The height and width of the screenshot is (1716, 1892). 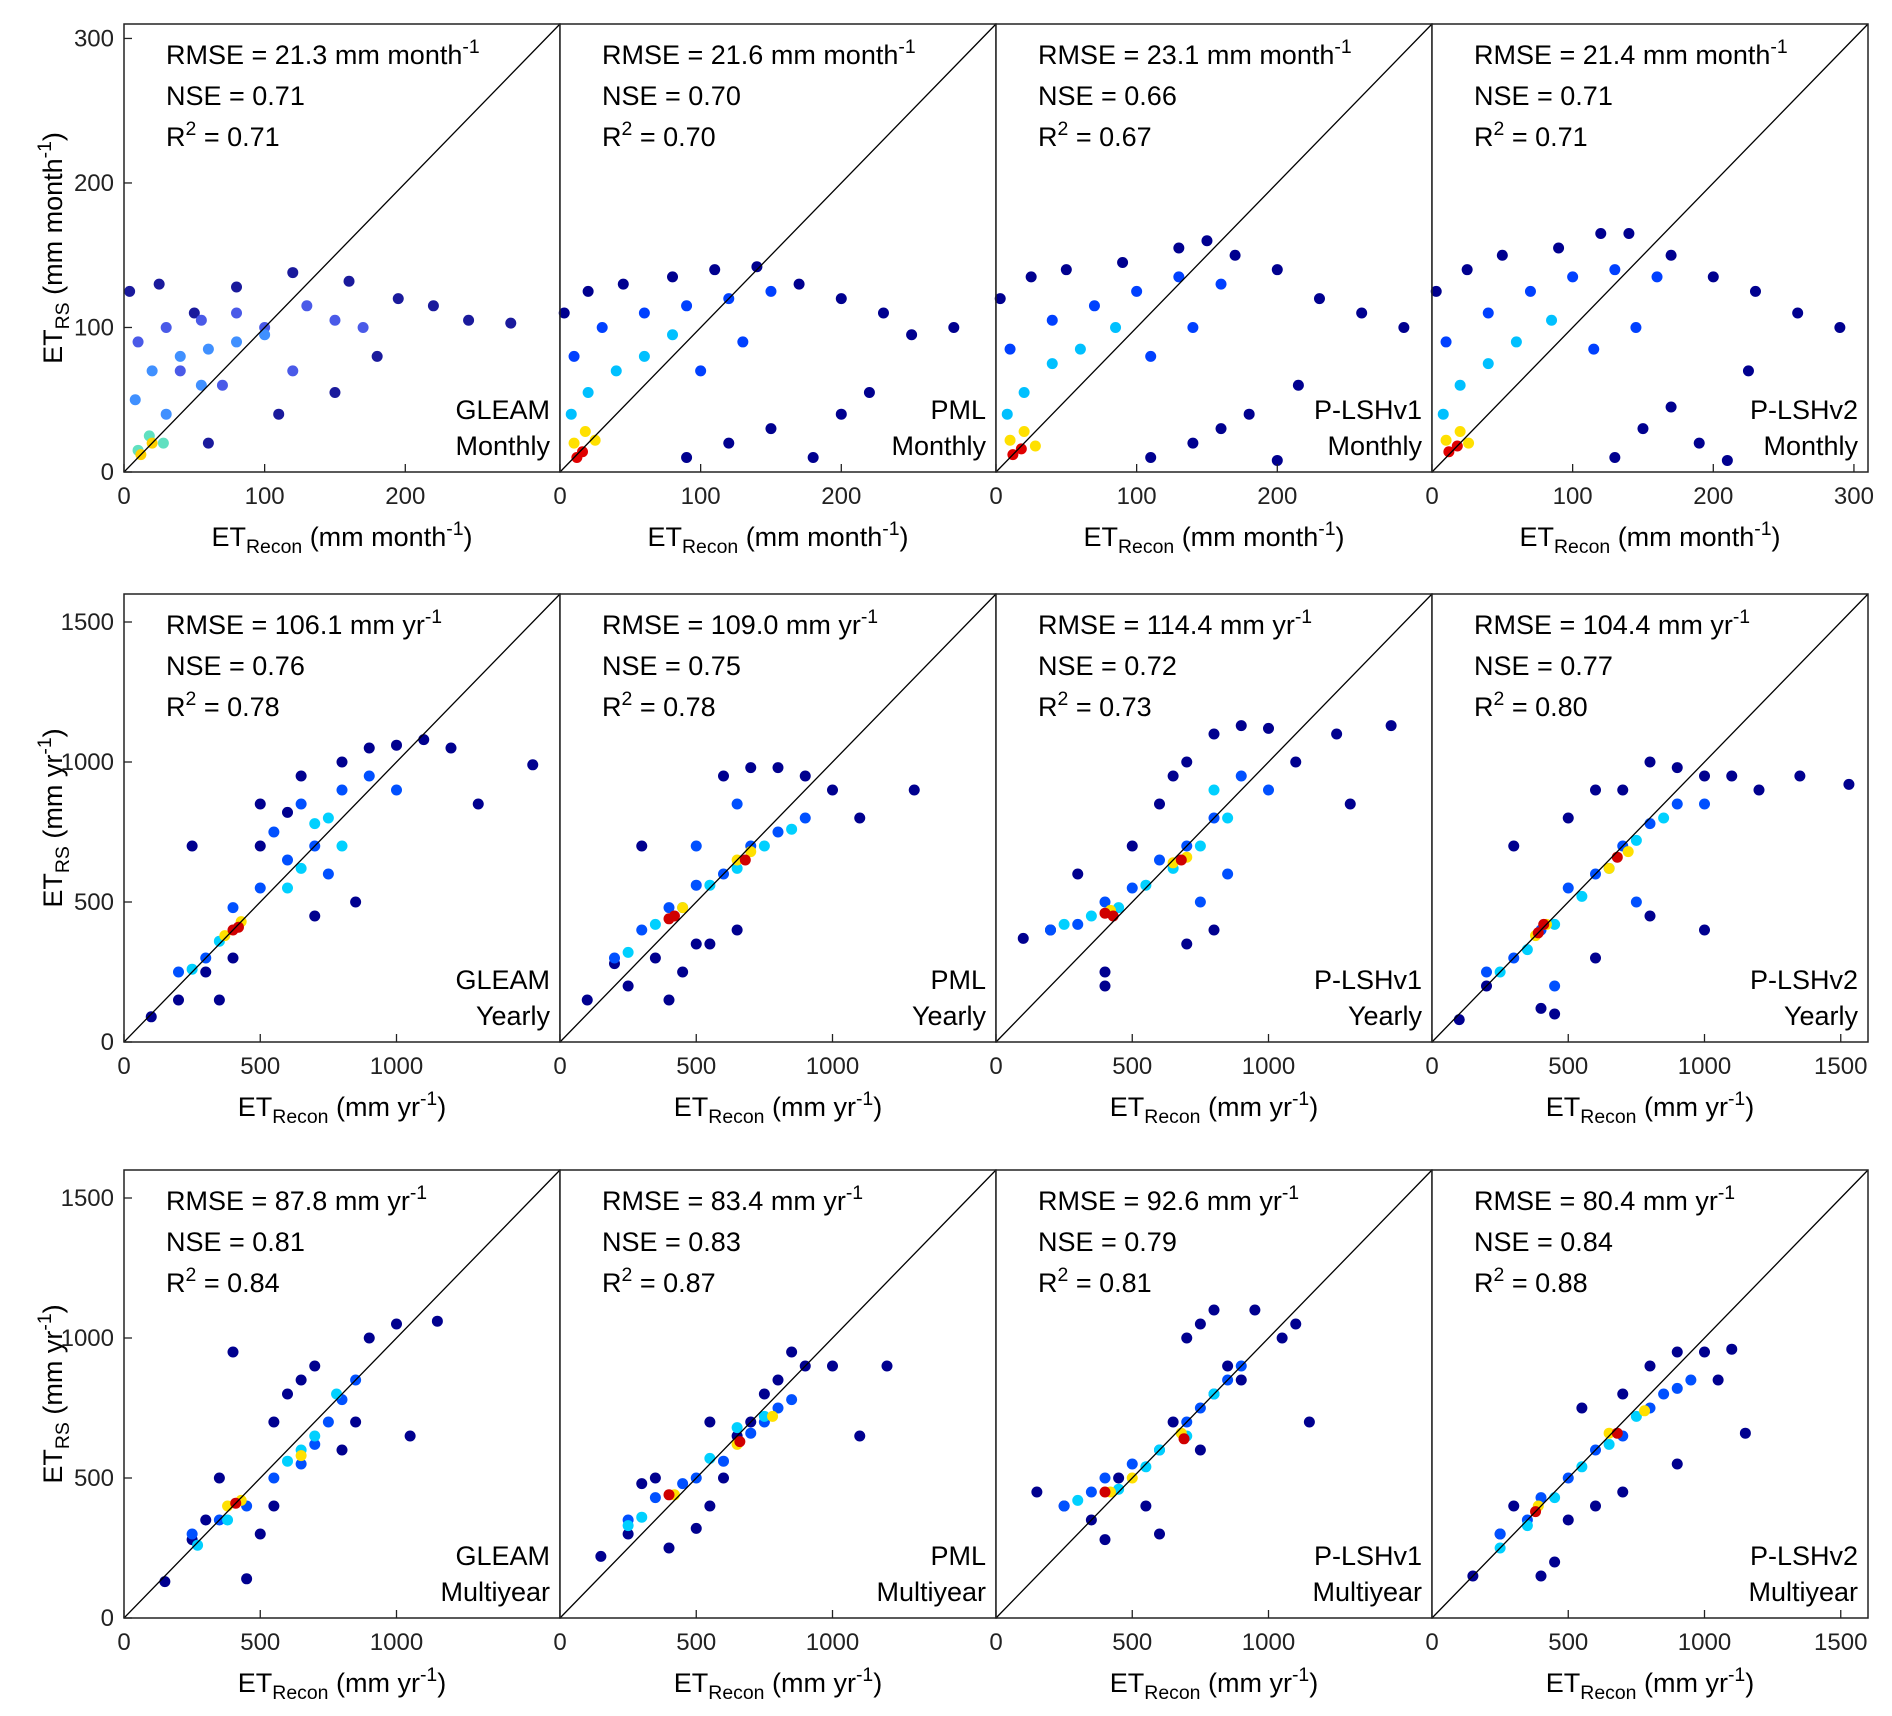 I want to click on stat-annotation-part: RMSE = 104.4 mm yr, so click(x=1603, y=625).